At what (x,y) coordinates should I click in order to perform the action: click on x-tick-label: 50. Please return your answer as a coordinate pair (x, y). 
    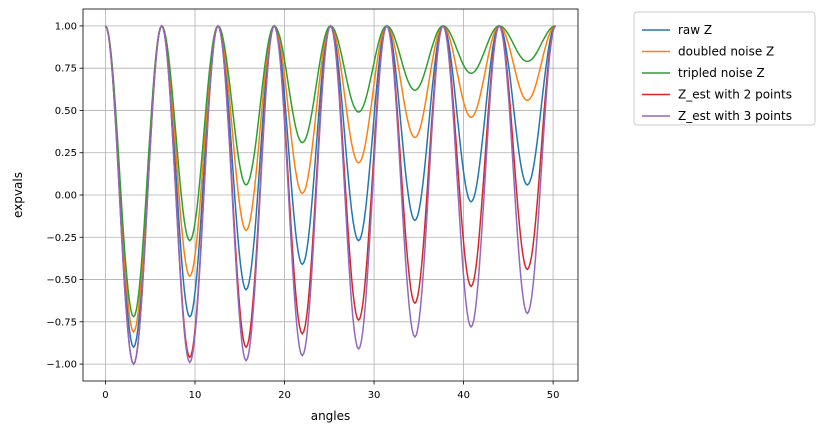
    Looking at the image, I should click on (553, 395).